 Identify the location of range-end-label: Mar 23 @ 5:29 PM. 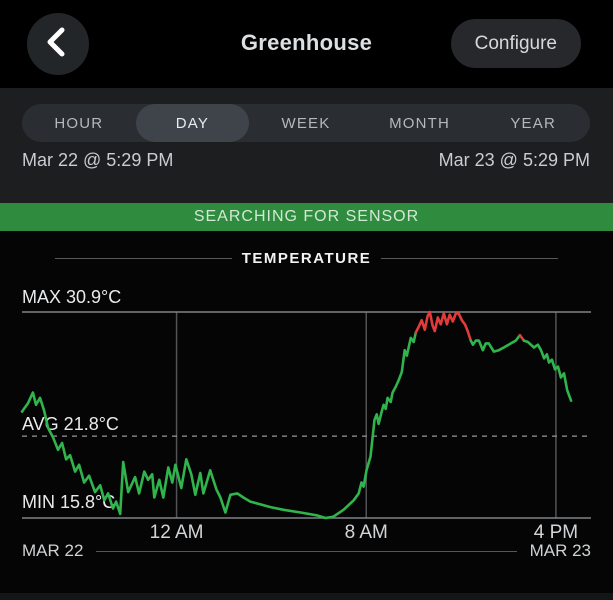
(514, 160).